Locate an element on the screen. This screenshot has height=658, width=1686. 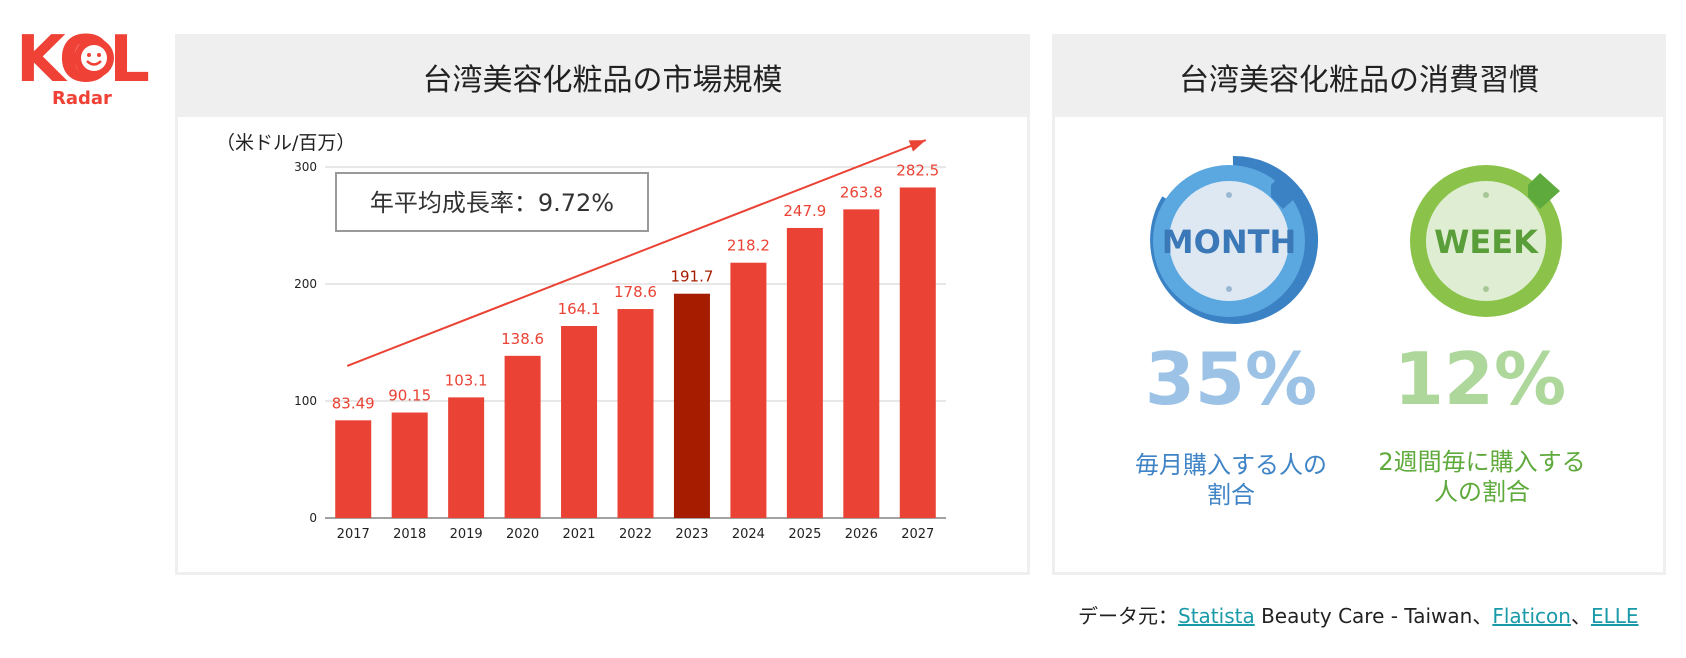
bar-value-label: 191.7 is located at coordinates (691, 277).